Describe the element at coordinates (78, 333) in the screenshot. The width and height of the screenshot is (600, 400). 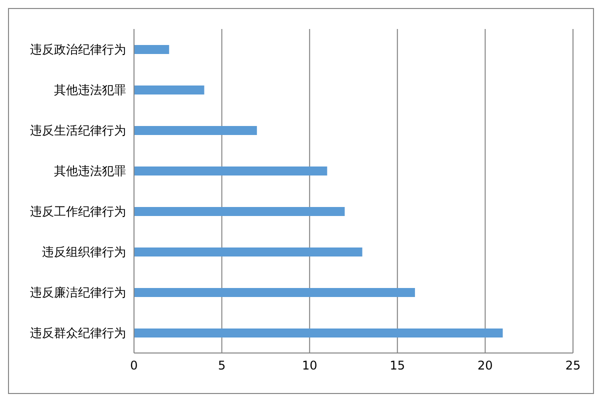
I see `y-tick-label: 违反群众纪律行为` at that location.